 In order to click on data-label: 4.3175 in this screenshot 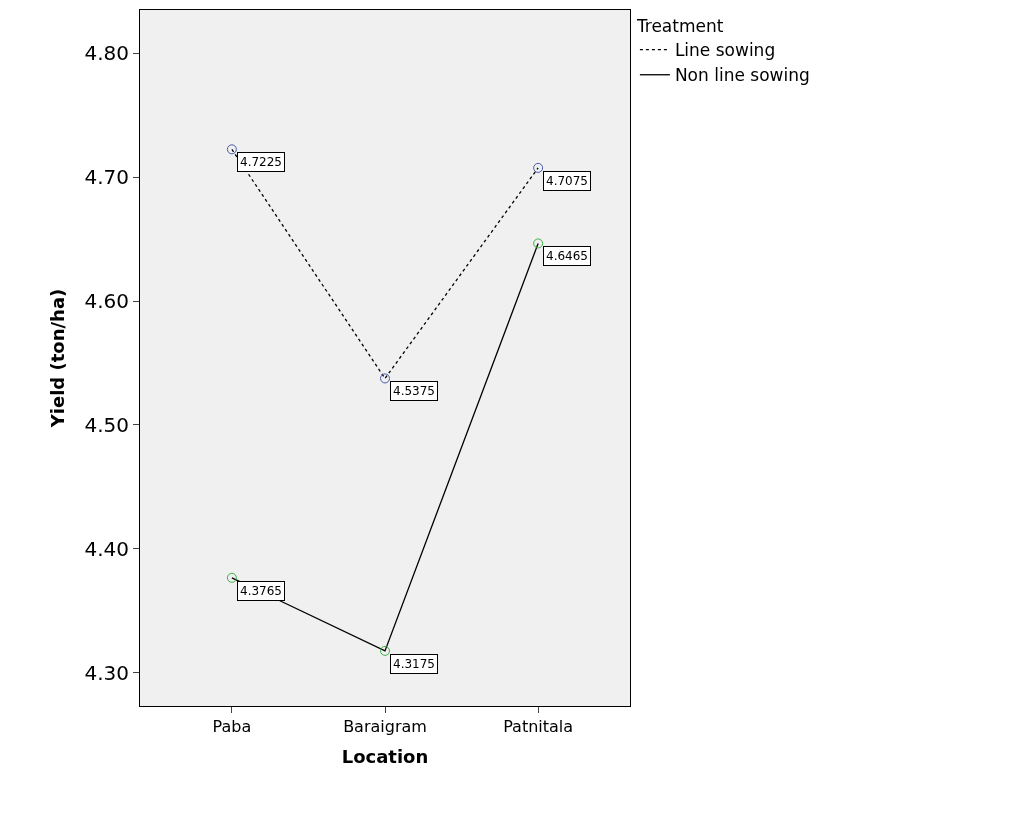, I will do `click(414, 664)`.